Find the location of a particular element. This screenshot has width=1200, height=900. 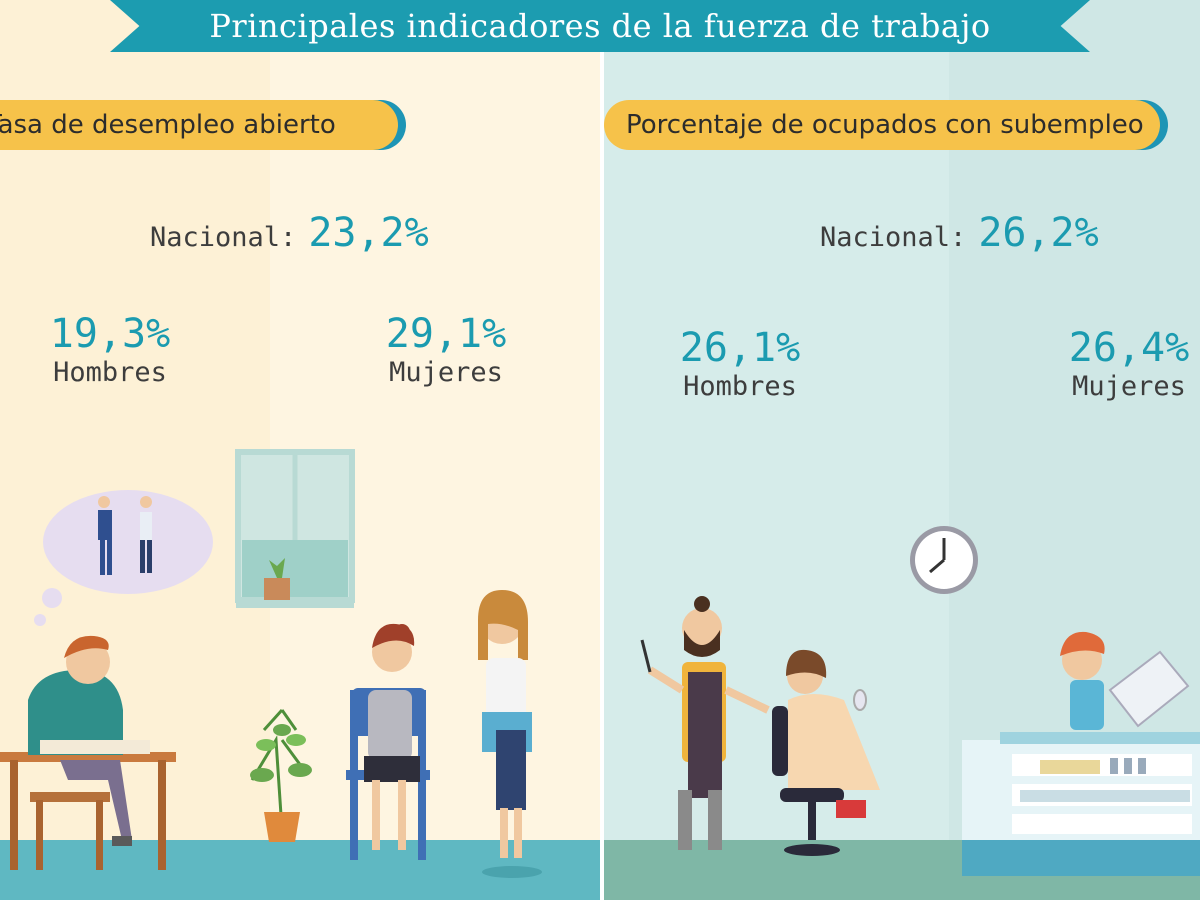

potted-plant-icon is located at coordinates (281, 775).